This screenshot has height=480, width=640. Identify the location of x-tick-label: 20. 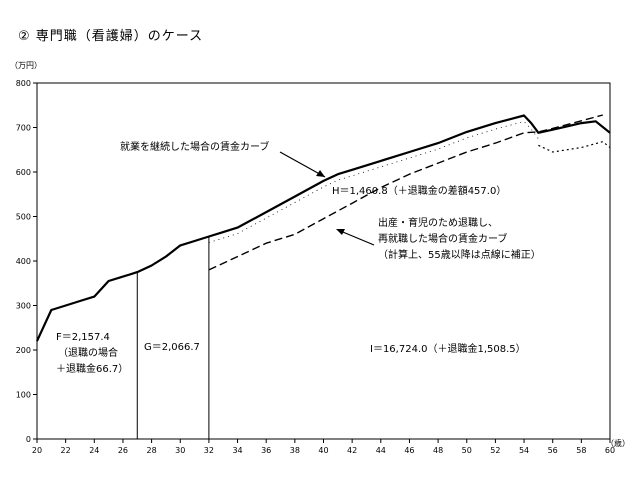
(37, 450).